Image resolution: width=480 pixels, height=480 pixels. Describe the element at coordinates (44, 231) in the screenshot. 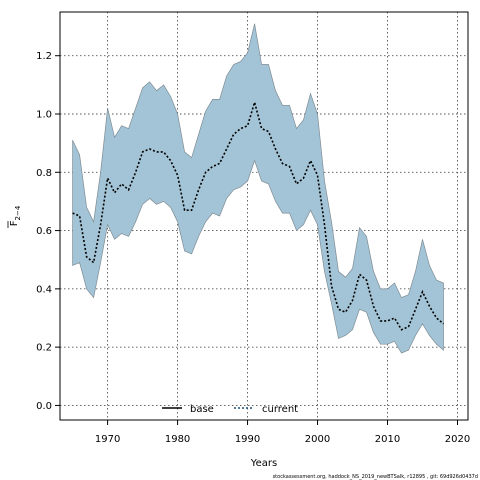

I see `y-tick-label: 0.6` at that location.